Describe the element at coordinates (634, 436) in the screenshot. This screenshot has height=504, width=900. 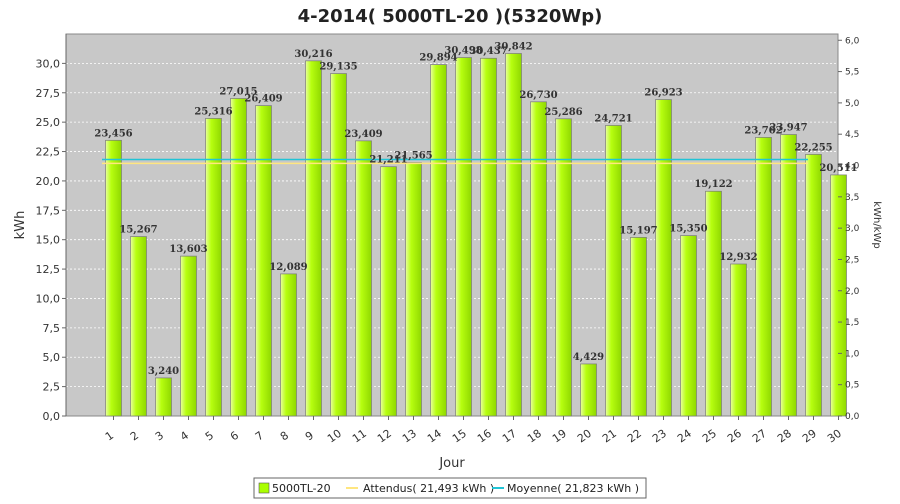
I see `x-tick-label: 22` at that location.